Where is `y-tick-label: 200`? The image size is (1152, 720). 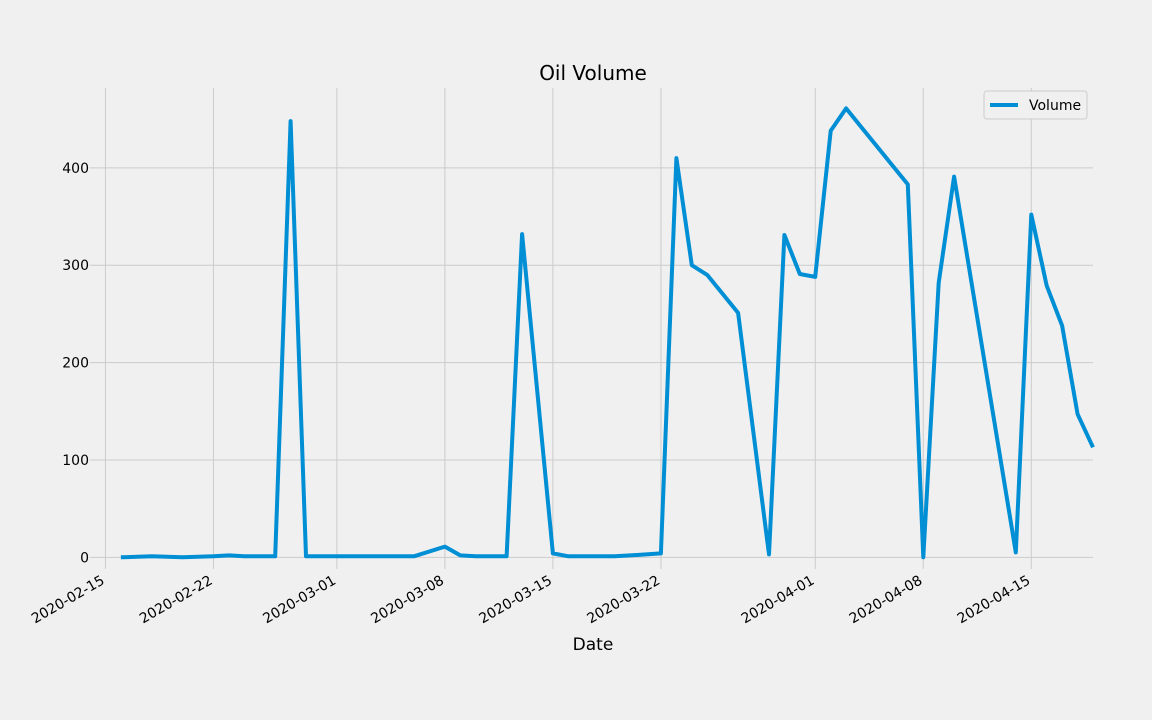
y-tick-label: 200 is located at coordinates (75, 364).